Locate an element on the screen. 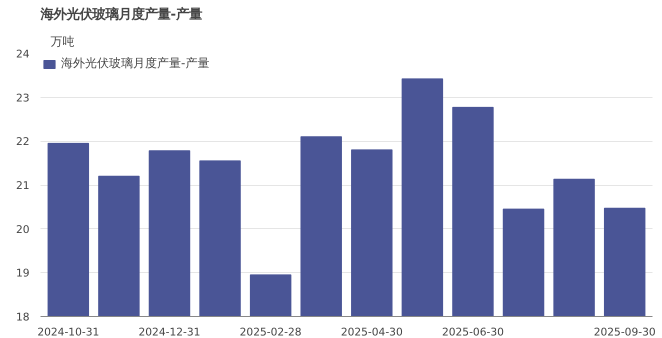 This screenshot has height=338, width=662. y-tick-label: 19 is located at coordinates (23, 273).